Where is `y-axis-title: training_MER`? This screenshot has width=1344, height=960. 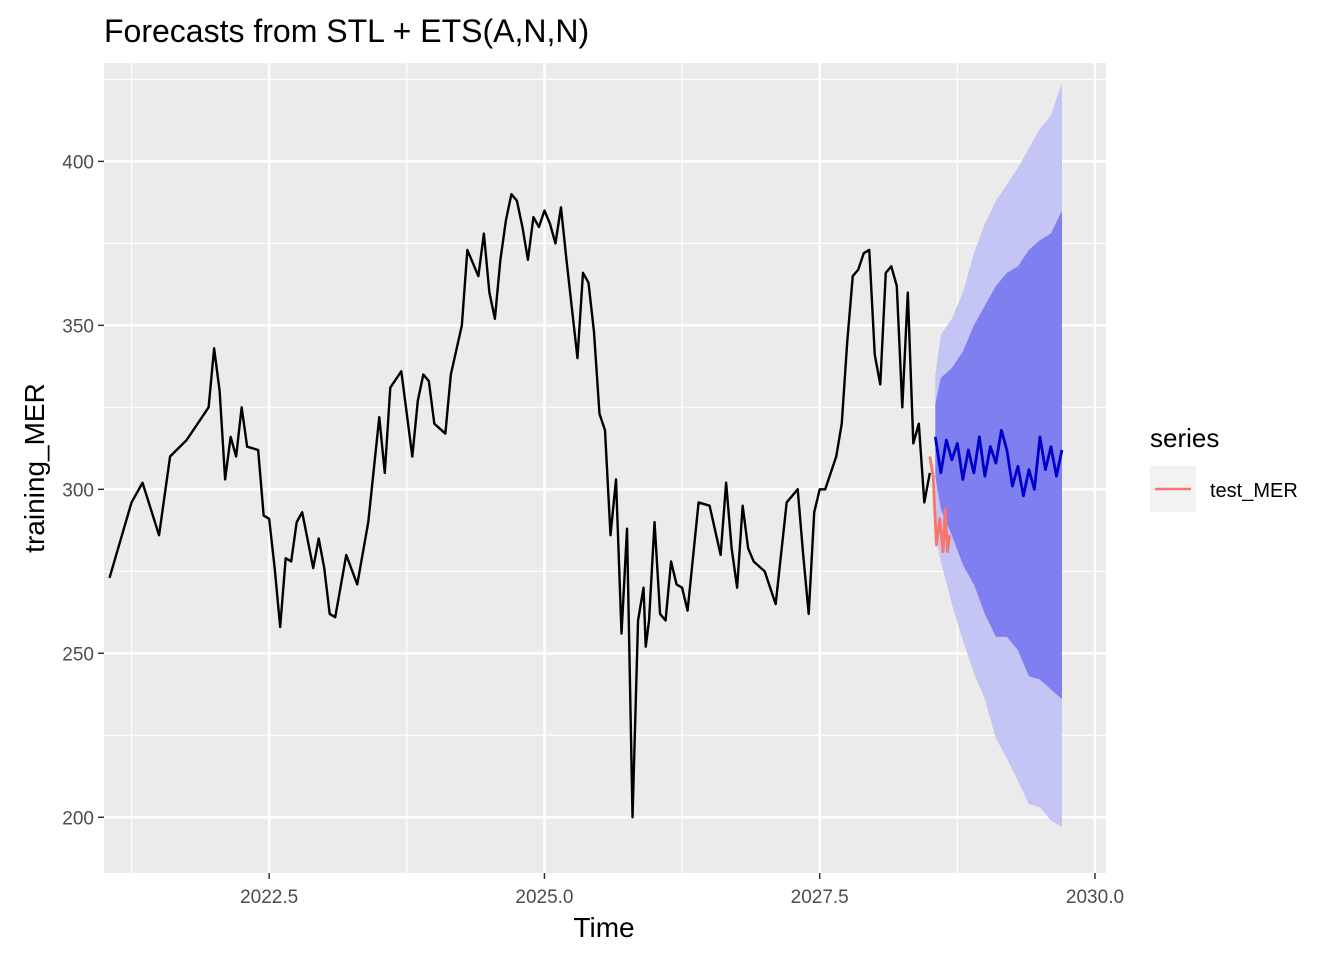
y-axis-title: training_MER is located at coordinates (34, 468).